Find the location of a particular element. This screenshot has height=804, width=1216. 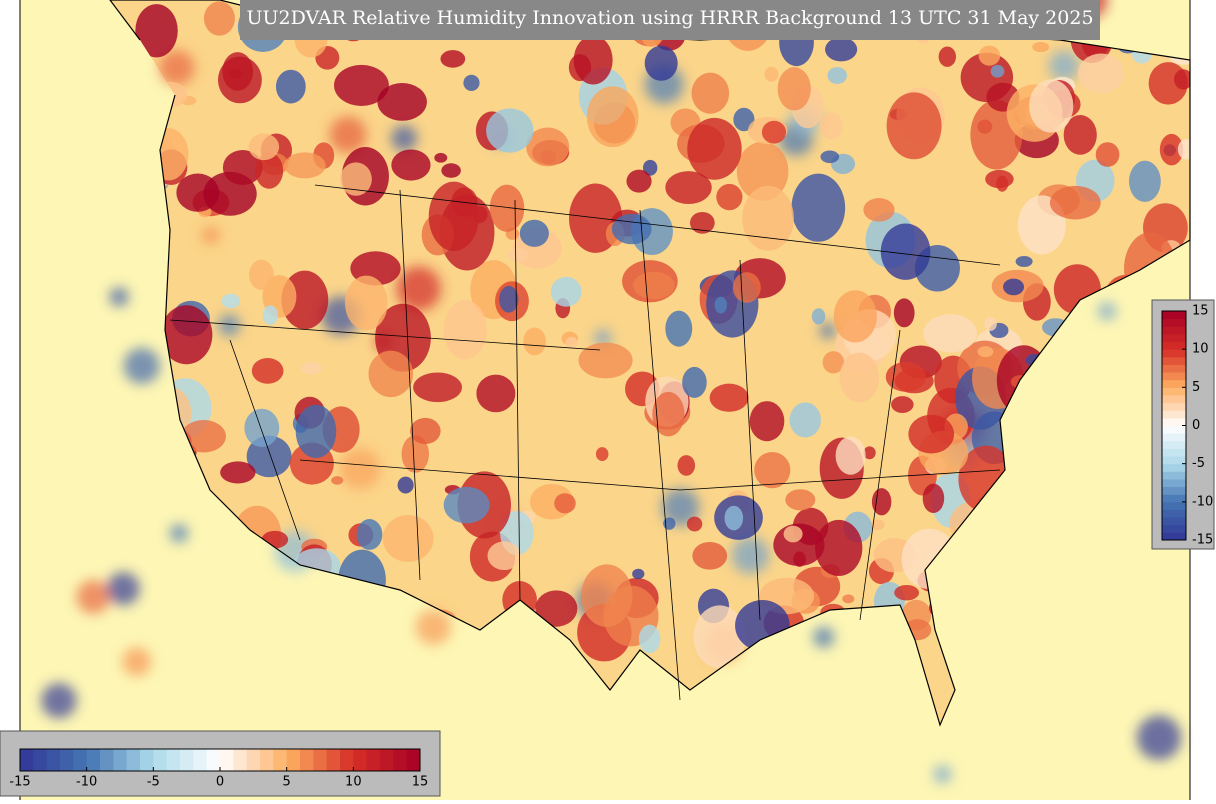

colorbar-tick-label: -5 is located at coordinates (1198, 463).